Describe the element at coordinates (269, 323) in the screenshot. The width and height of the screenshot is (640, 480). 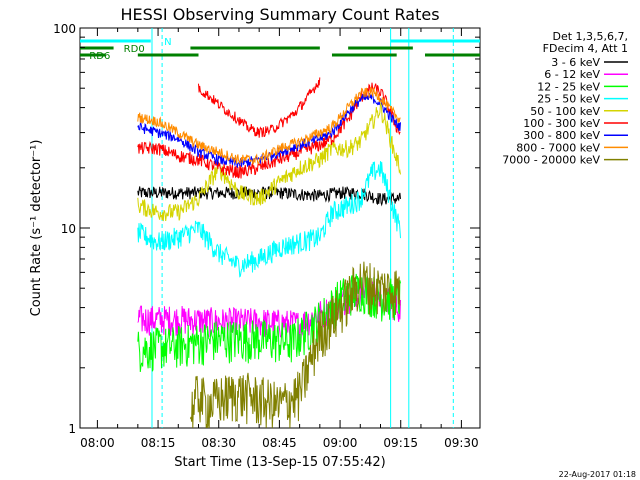
I see `series-12-25-kev` at that location.